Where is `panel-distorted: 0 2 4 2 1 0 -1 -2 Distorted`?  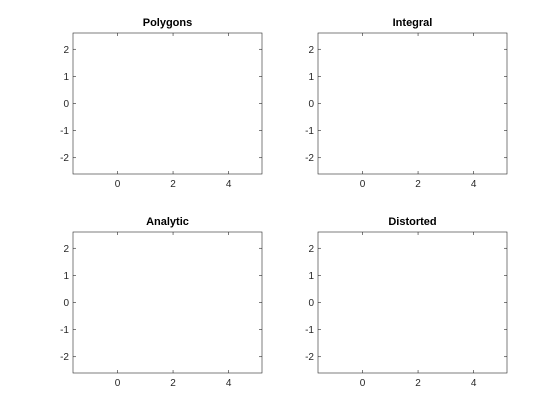 panel-distorted: 0 2 4 2 1 0 -1 -2 Distorted is located at coordinates (406, 302).